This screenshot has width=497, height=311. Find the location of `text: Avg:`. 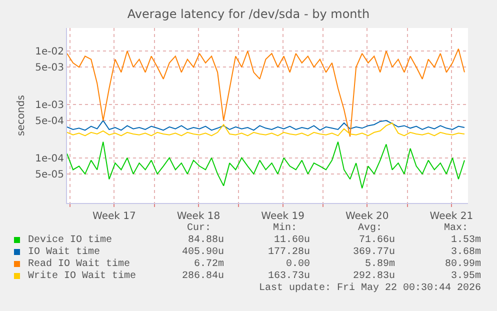

text: Avg: is located at coordinates (370, 228).